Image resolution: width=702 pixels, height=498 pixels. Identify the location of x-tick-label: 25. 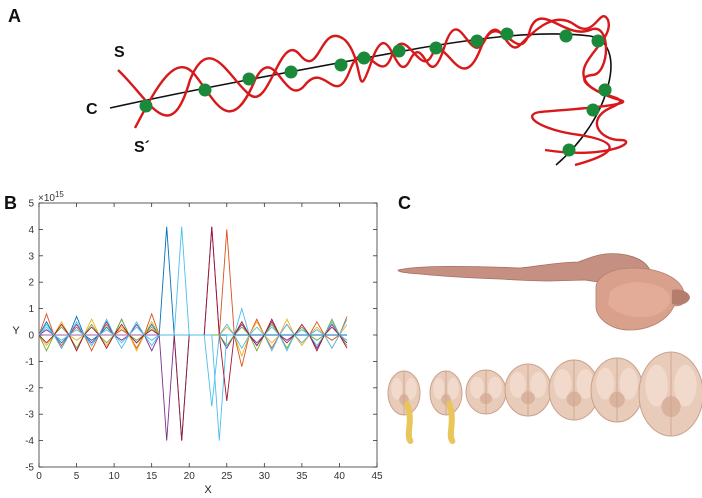
(227, 476).